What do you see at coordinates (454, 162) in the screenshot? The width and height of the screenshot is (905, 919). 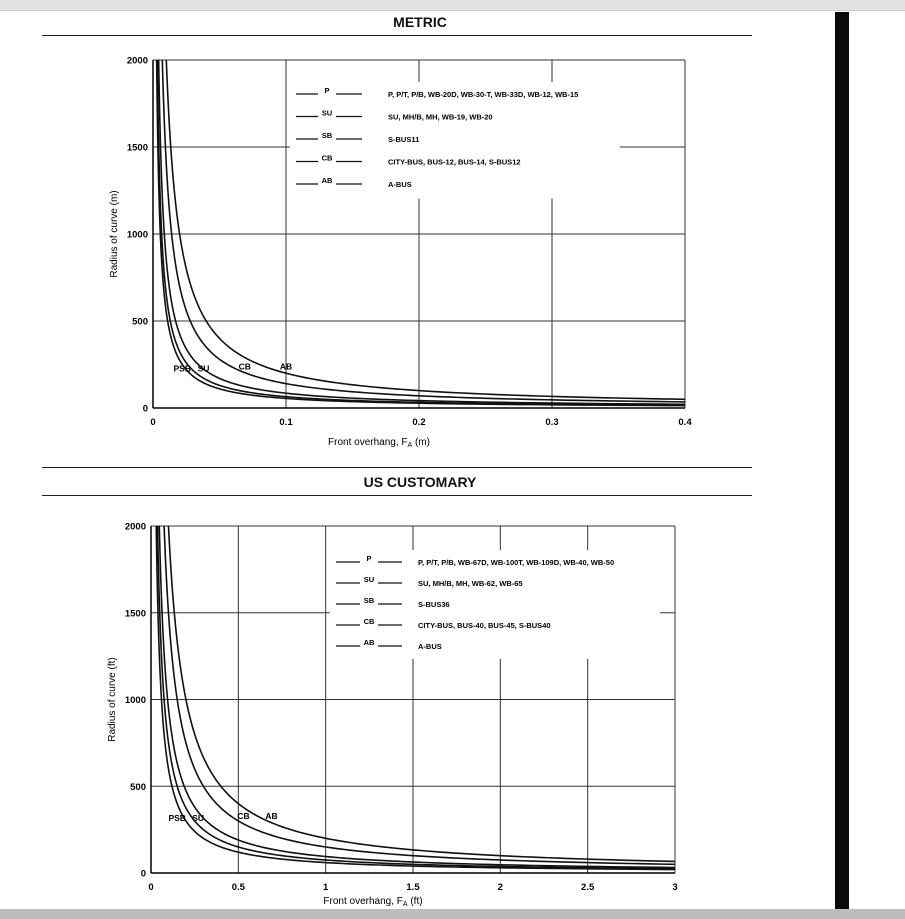 I see `legend-entry-cb: CITY-BUS, BUS-12, BUS-14, S-BUS12` at bounding box center [454, 162].